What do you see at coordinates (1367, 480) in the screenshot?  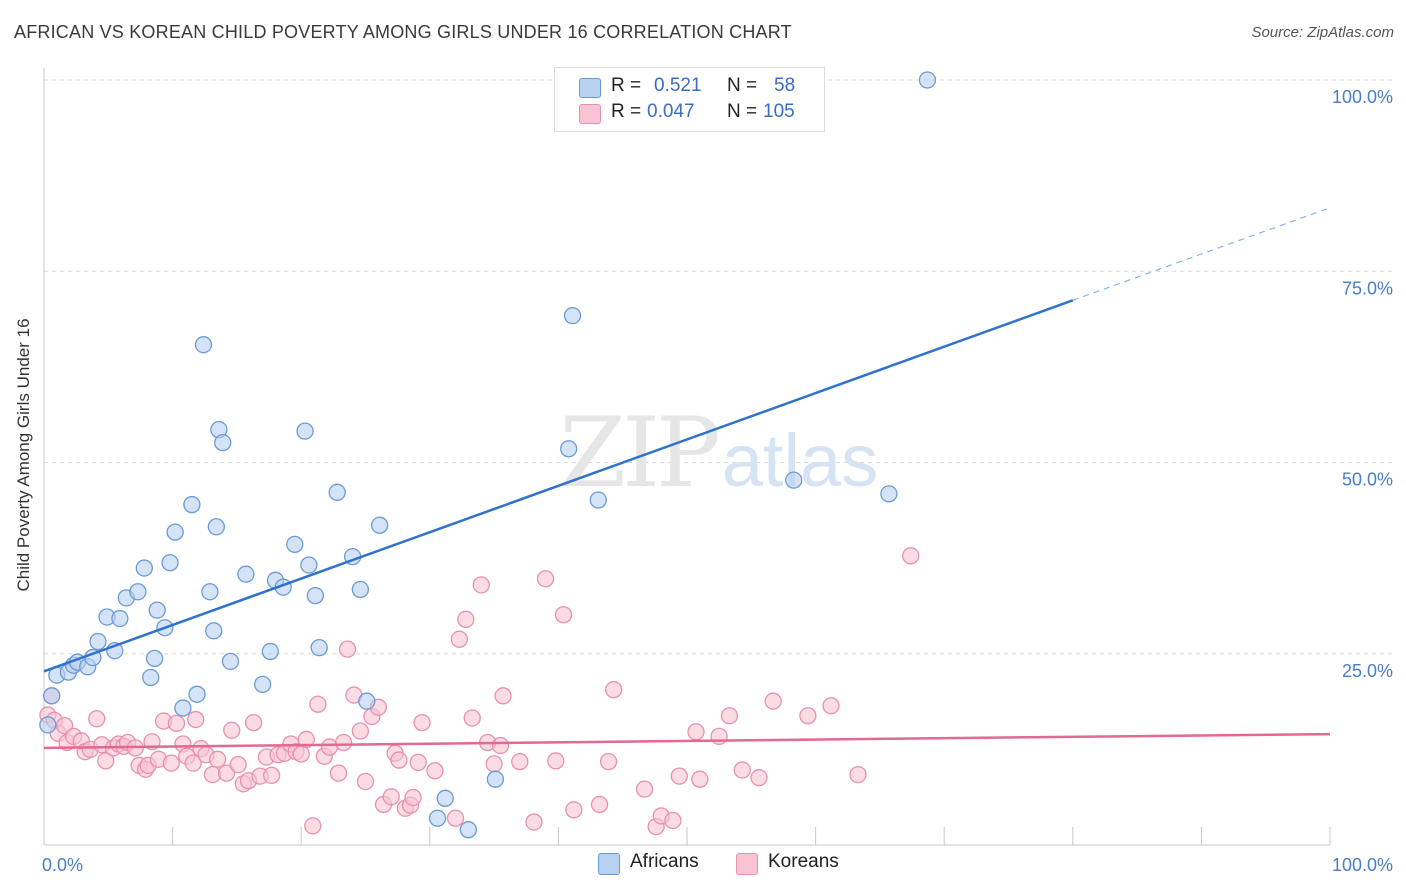 I see `y-tick-label: 50.0%` at bounding box center [1367, 480].